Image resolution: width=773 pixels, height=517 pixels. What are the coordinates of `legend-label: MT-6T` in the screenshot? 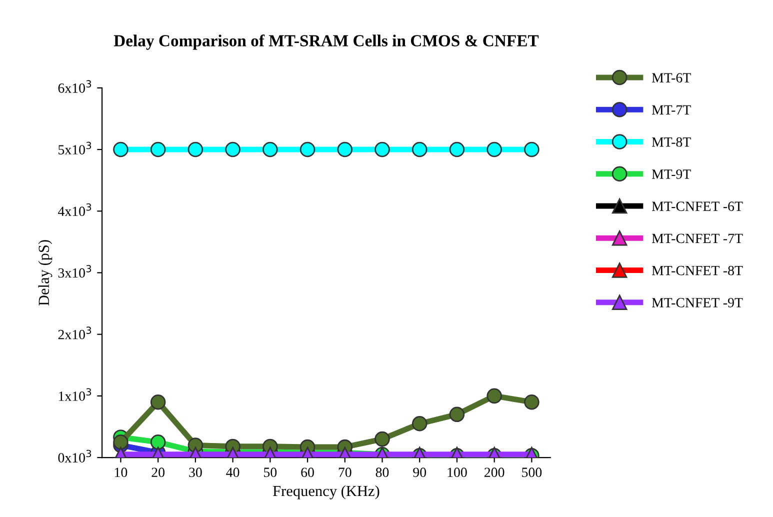 It's located at (671, 77).